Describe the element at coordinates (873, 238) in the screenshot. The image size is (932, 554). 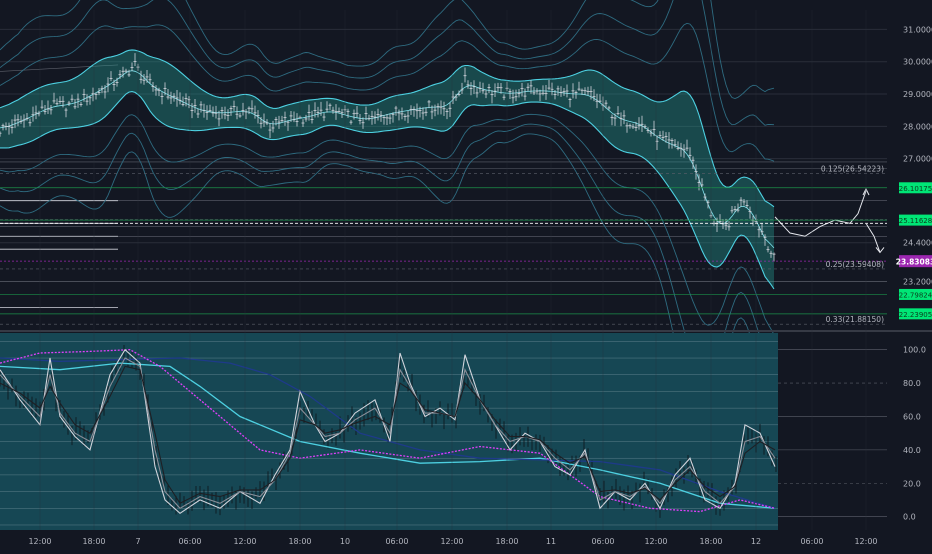
I see `projection-path-down` at that location.